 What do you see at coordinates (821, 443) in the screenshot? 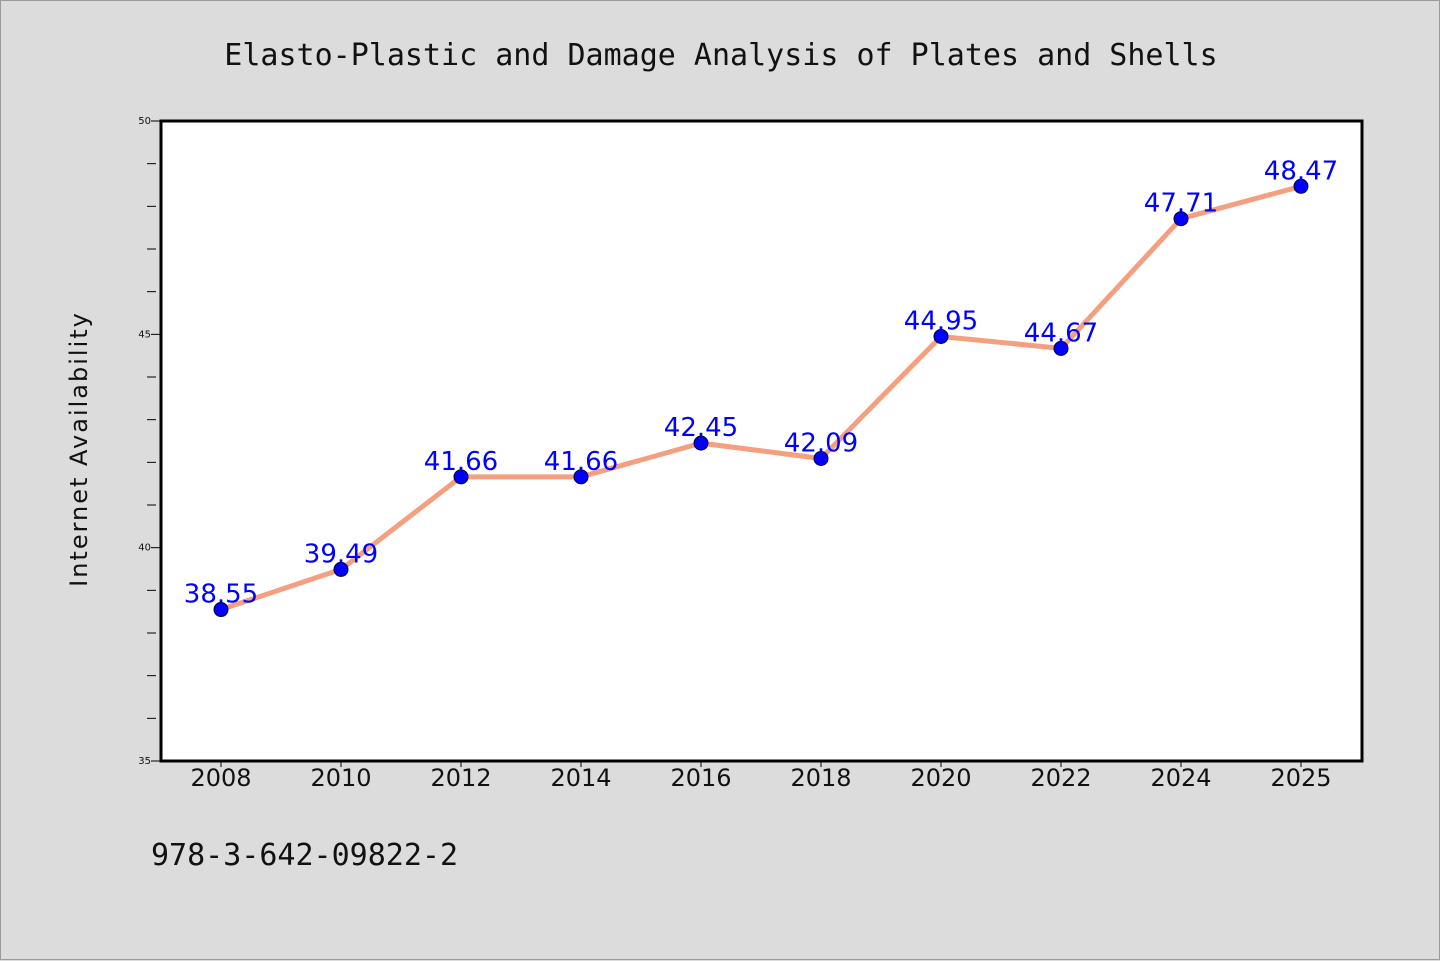
I see `data-label: 42.09` at bounding box center [821, 443].